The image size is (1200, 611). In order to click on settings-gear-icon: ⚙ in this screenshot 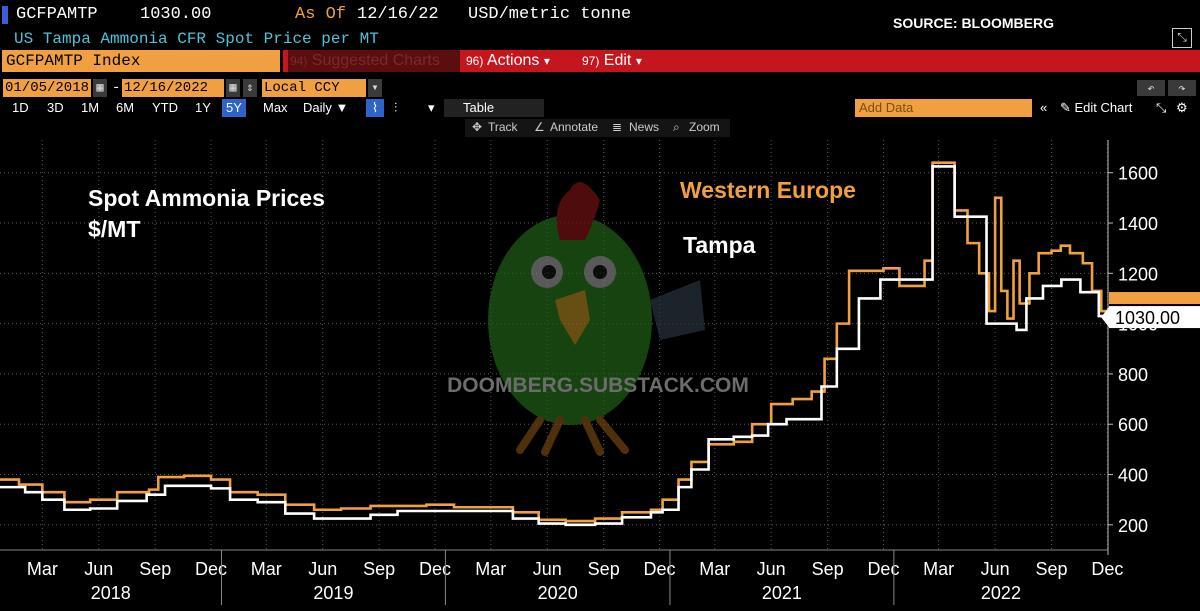, I will do `click(1182, 107)`.